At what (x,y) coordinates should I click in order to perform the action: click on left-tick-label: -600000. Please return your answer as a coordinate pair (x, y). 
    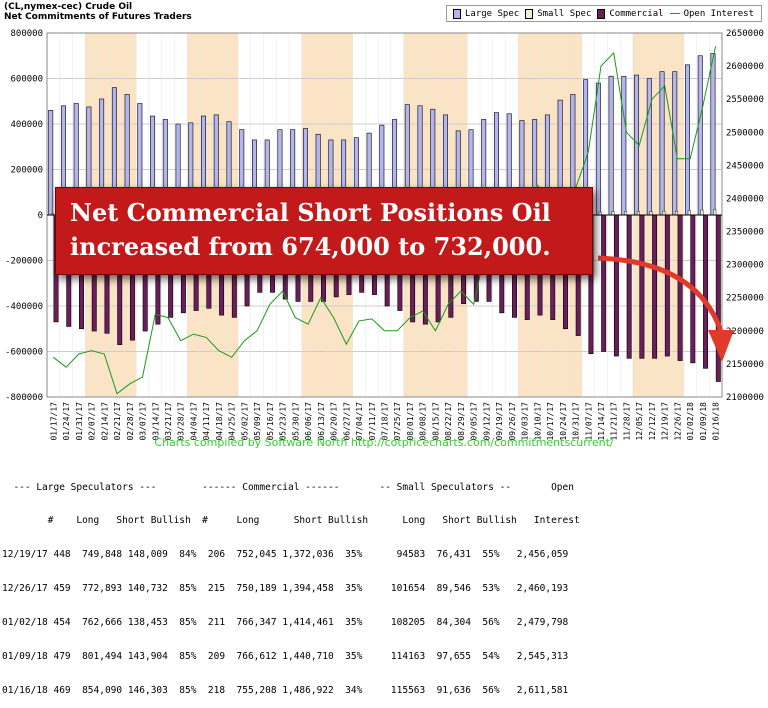
    Looking at the image, I should click on (24, 353).